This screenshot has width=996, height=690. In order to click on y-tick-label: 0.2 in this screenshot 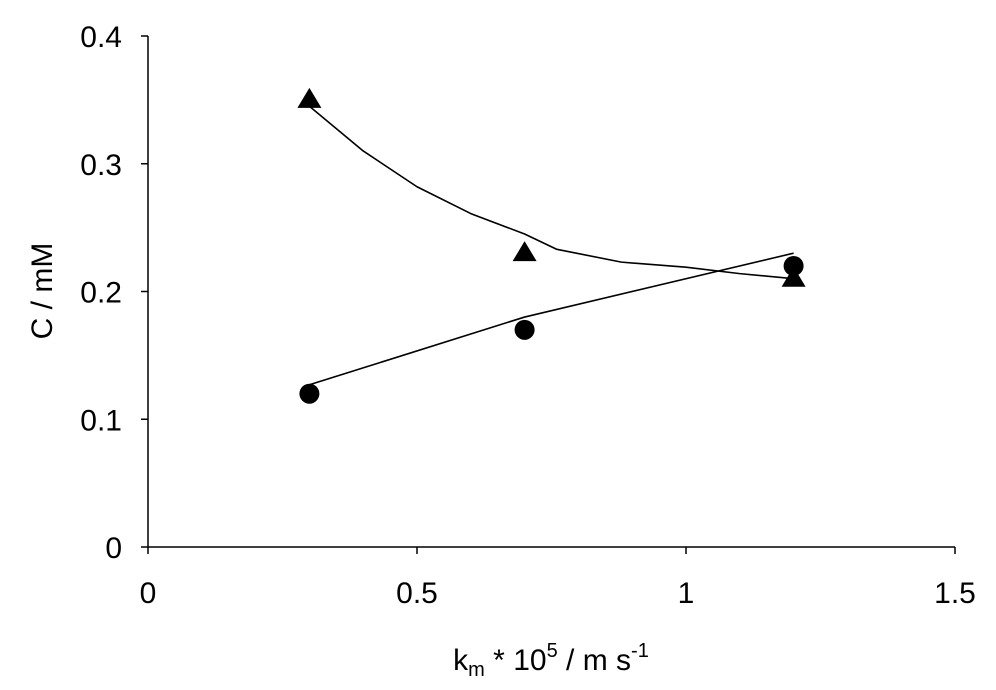, I will do `click(101, 293)`.